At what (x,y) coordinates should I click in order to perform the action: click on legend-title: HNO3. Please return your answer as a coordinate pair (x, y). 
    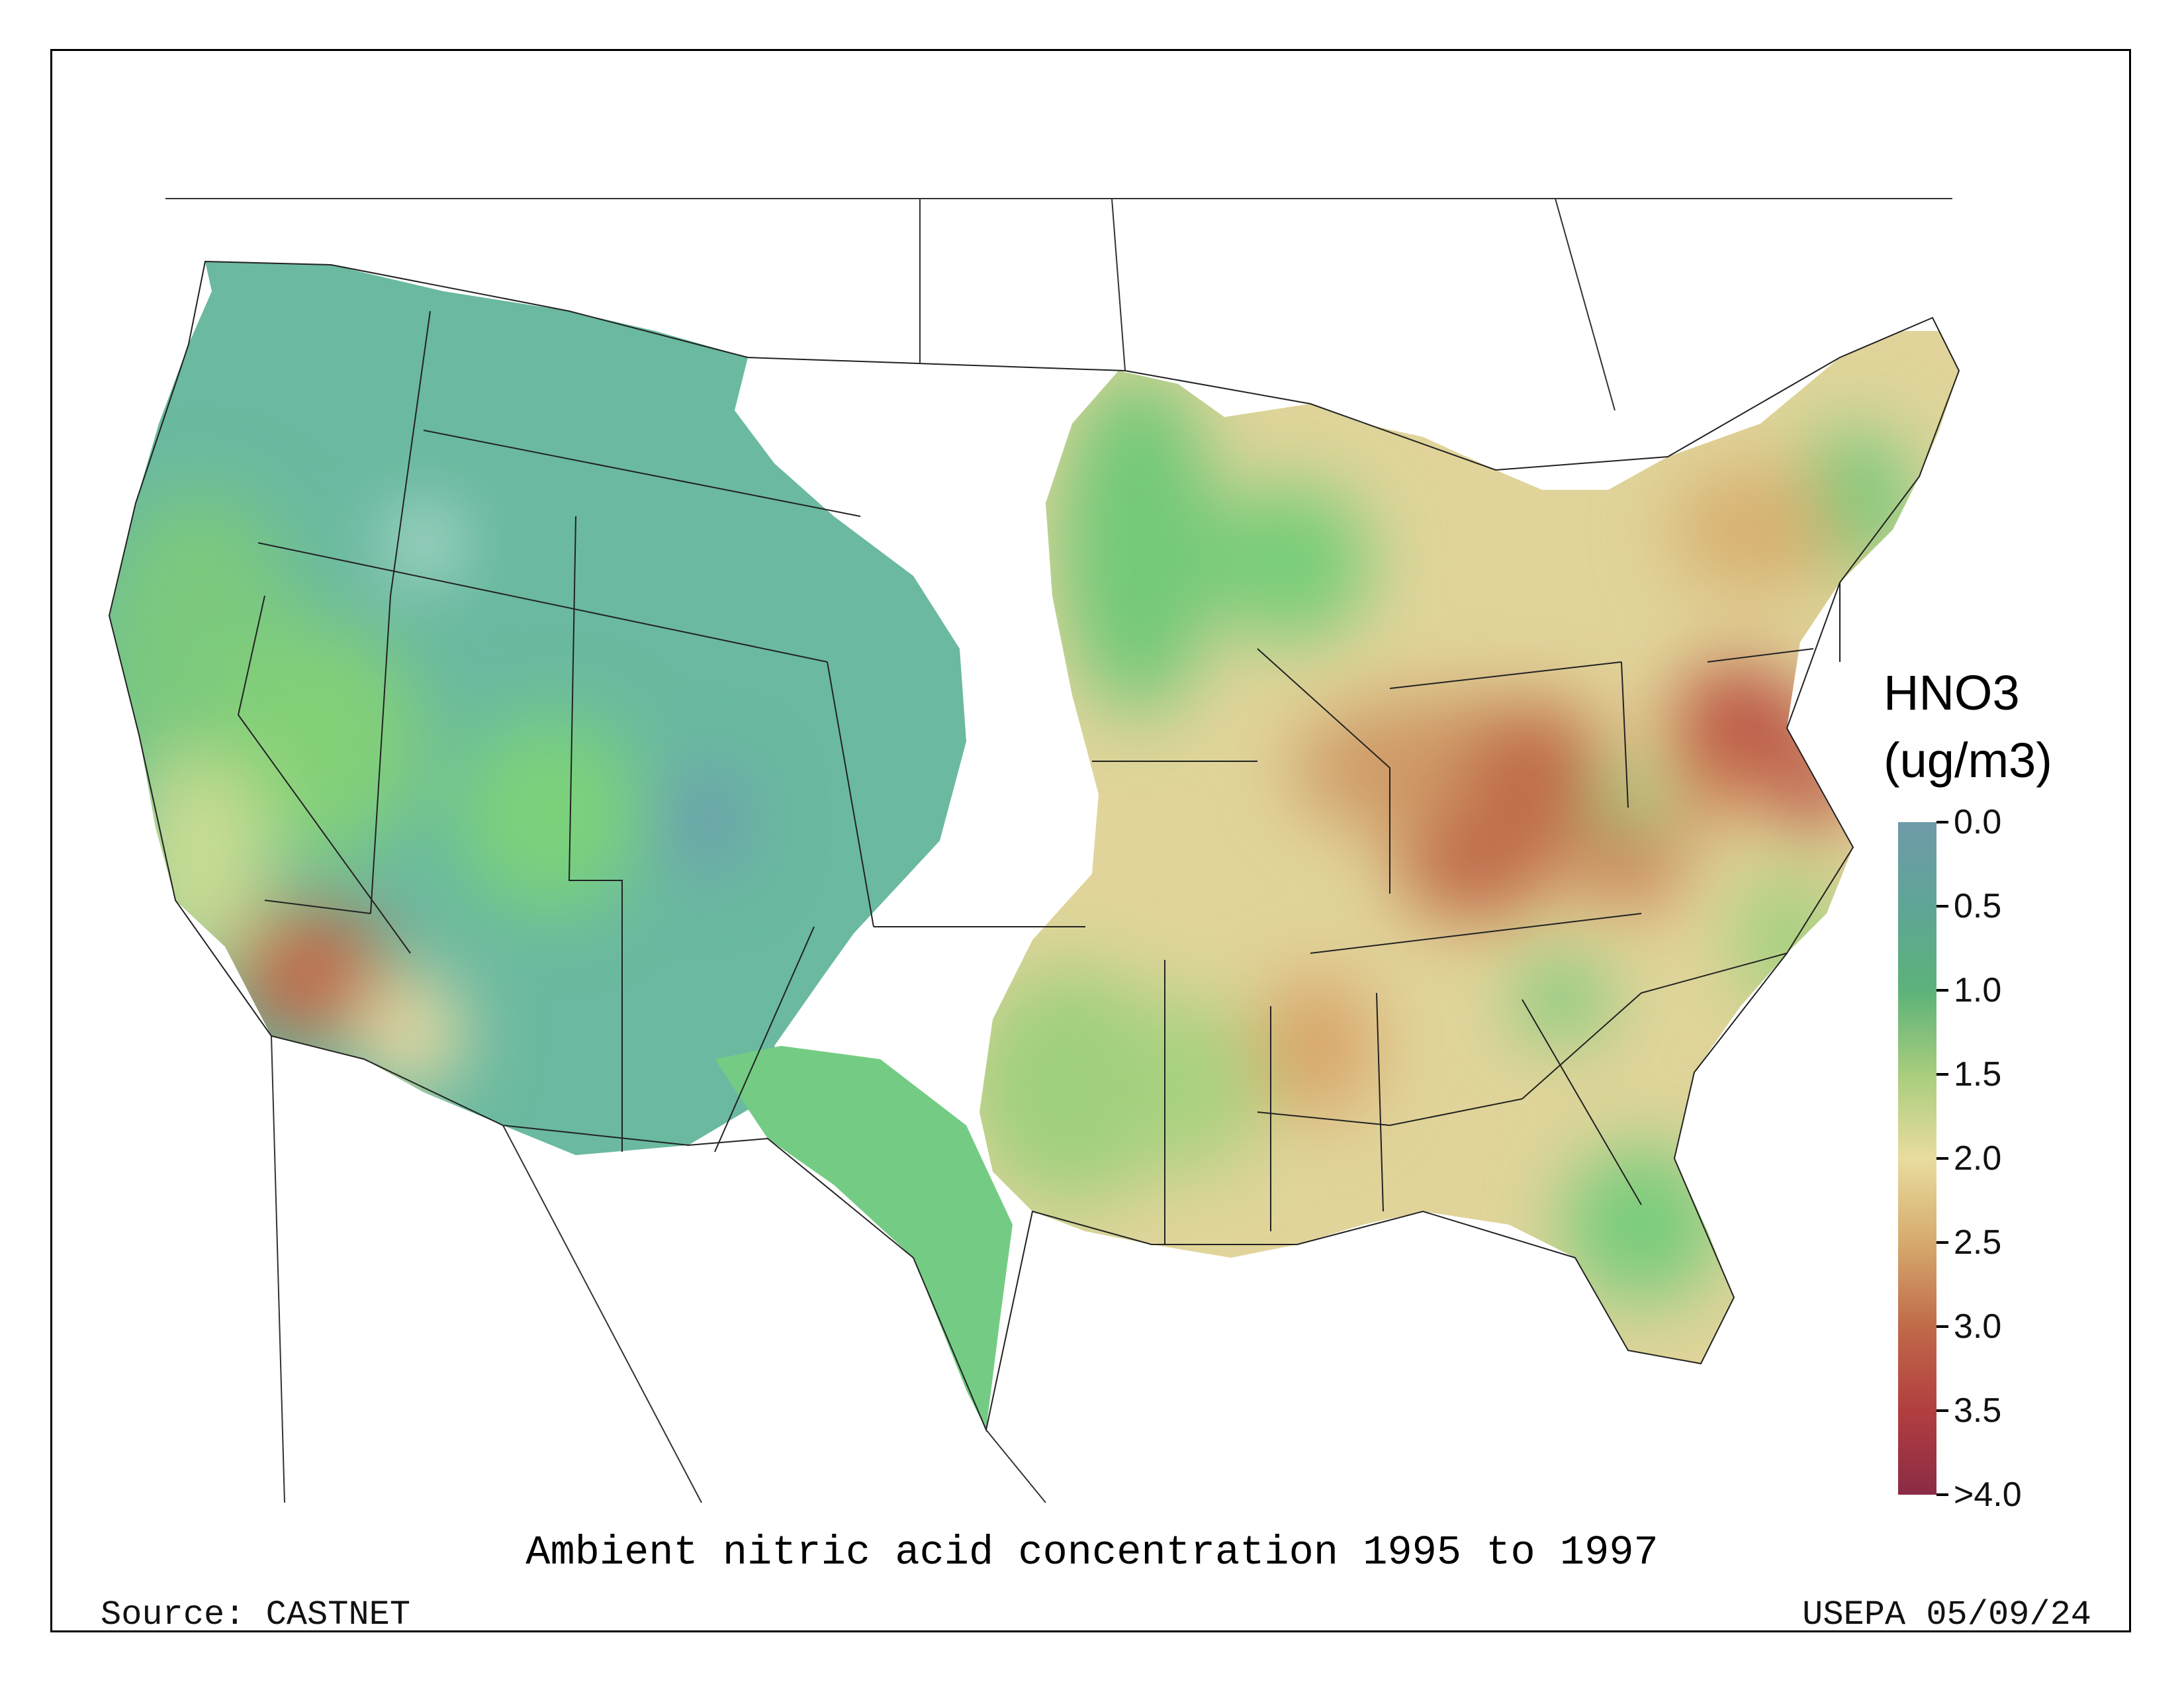
    Looking at the image, I should click on (1952, 692).